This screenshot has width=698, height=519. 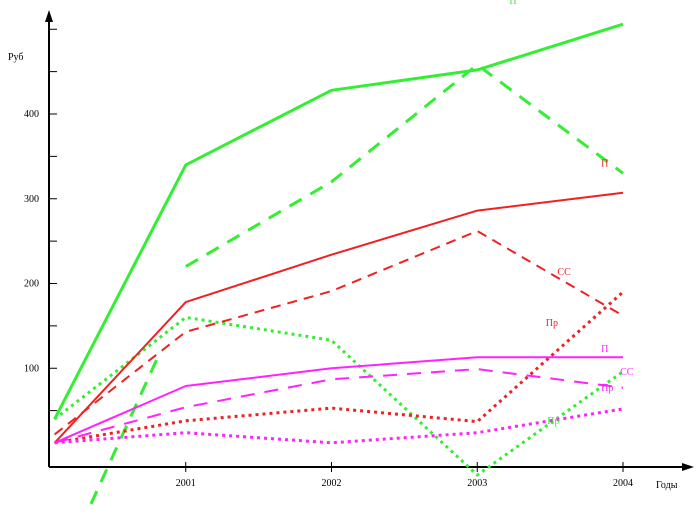 What do you see at coordinates (571, 213) in the screenshot?
I see `series-labels: П П СС Пр П СС Пр Пр` at bounding box center [571, 213].